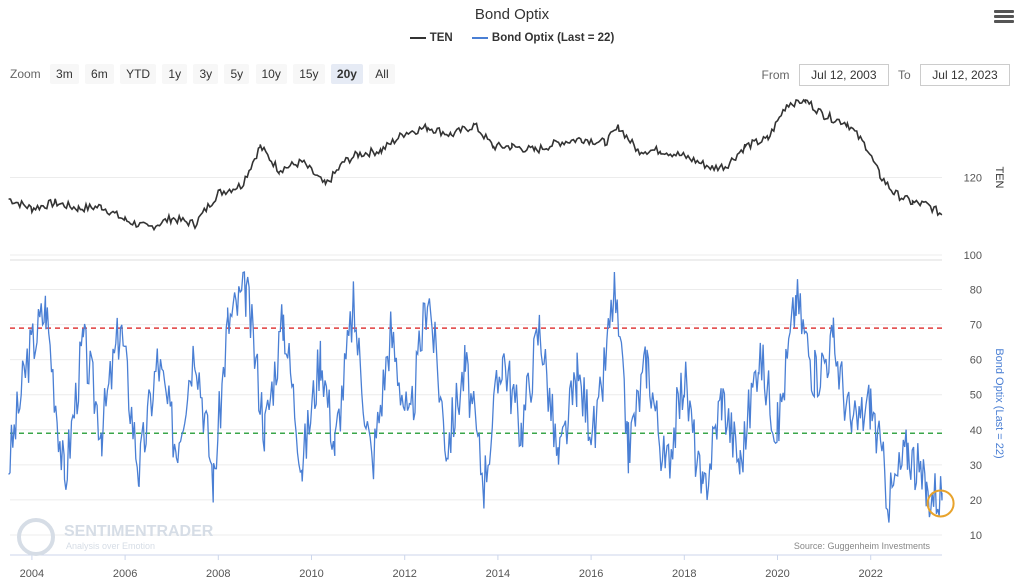 The width and height of the screenshot is (1024, 586). Describe the element at coordinates (976, 431) in the screenshot. I see `y-tick-label: 40` at that location.